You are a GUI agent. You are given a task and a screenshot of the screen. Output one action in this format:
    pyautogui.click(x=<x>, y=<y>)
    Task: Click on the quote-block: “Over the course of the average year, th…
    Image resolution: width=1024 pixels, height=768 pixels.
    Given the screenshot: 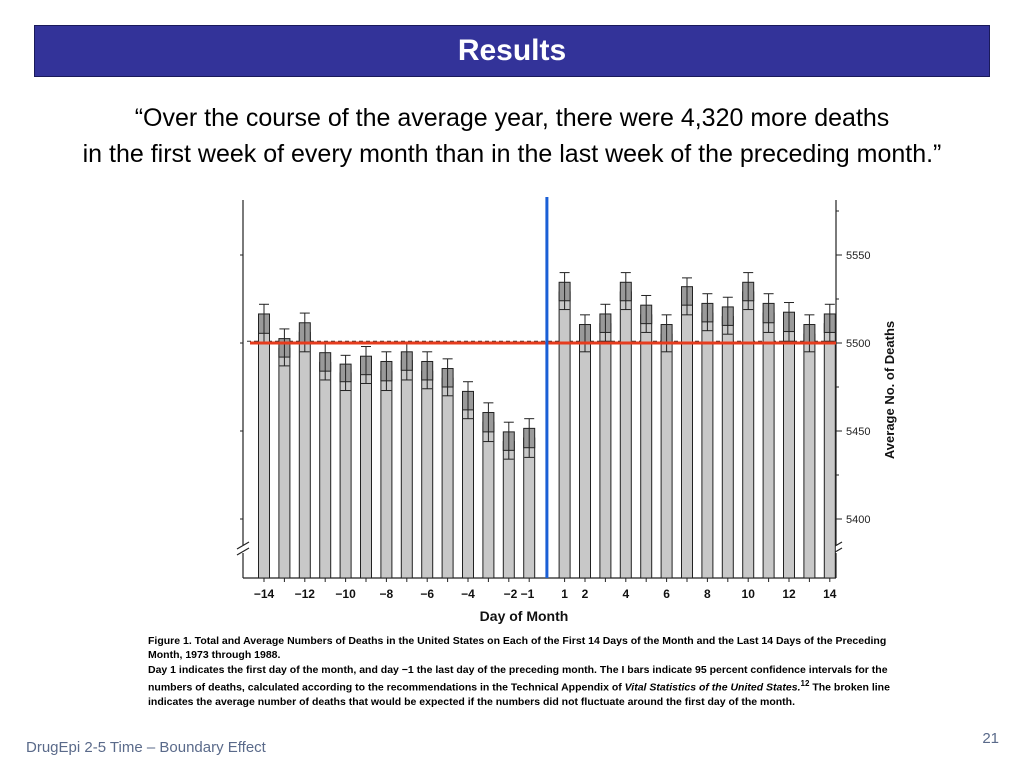 What is the action you would take?
    pyautogui.click(x=512, y=136)
    